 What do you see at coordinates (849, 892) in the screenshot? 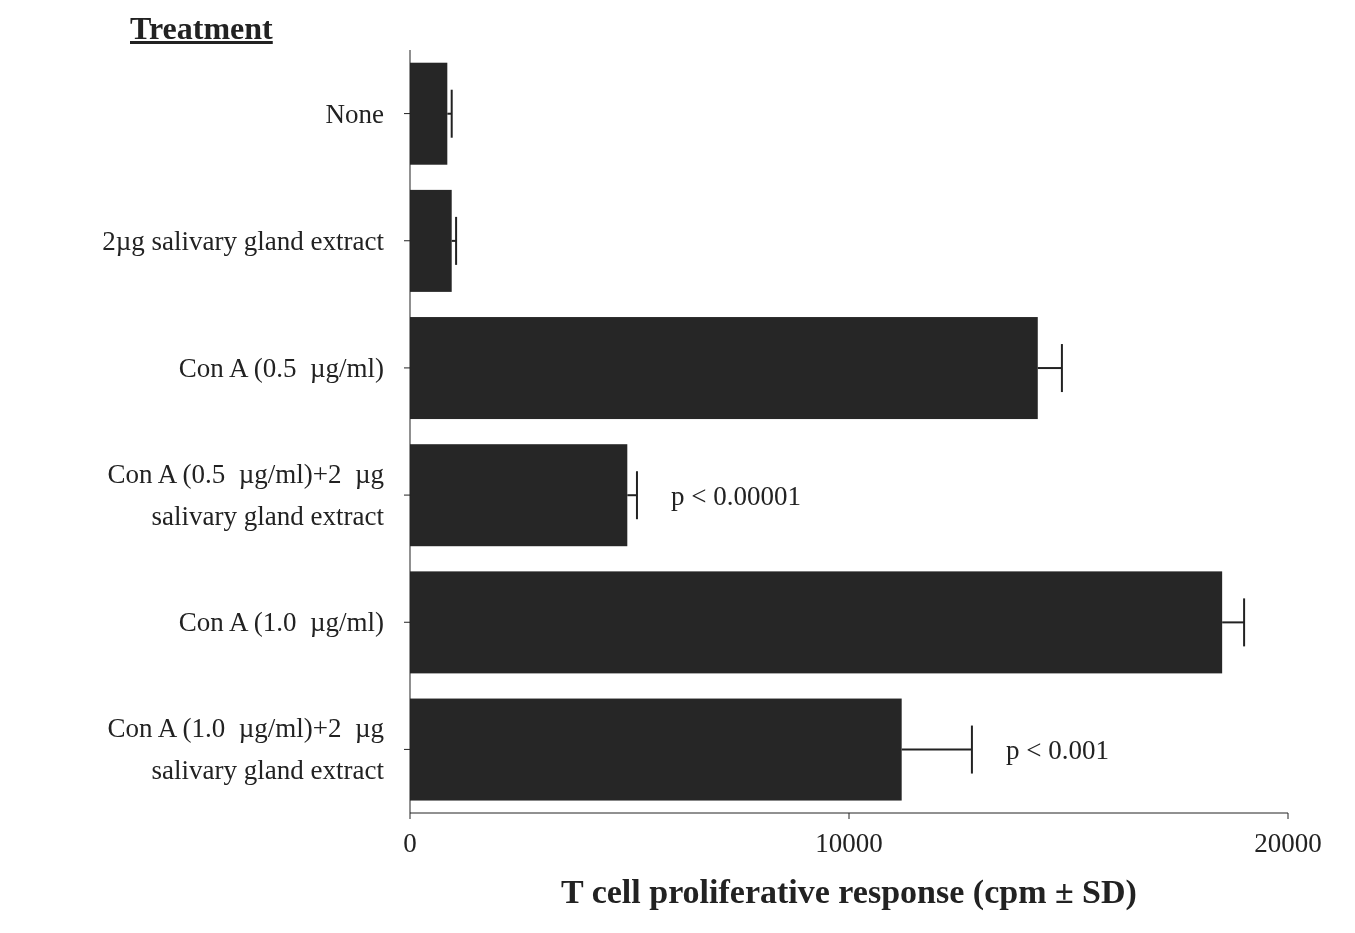
I see `x-axis-title: T cell proliferative response (cpm ± SD)` at bounding box center [849, 892].